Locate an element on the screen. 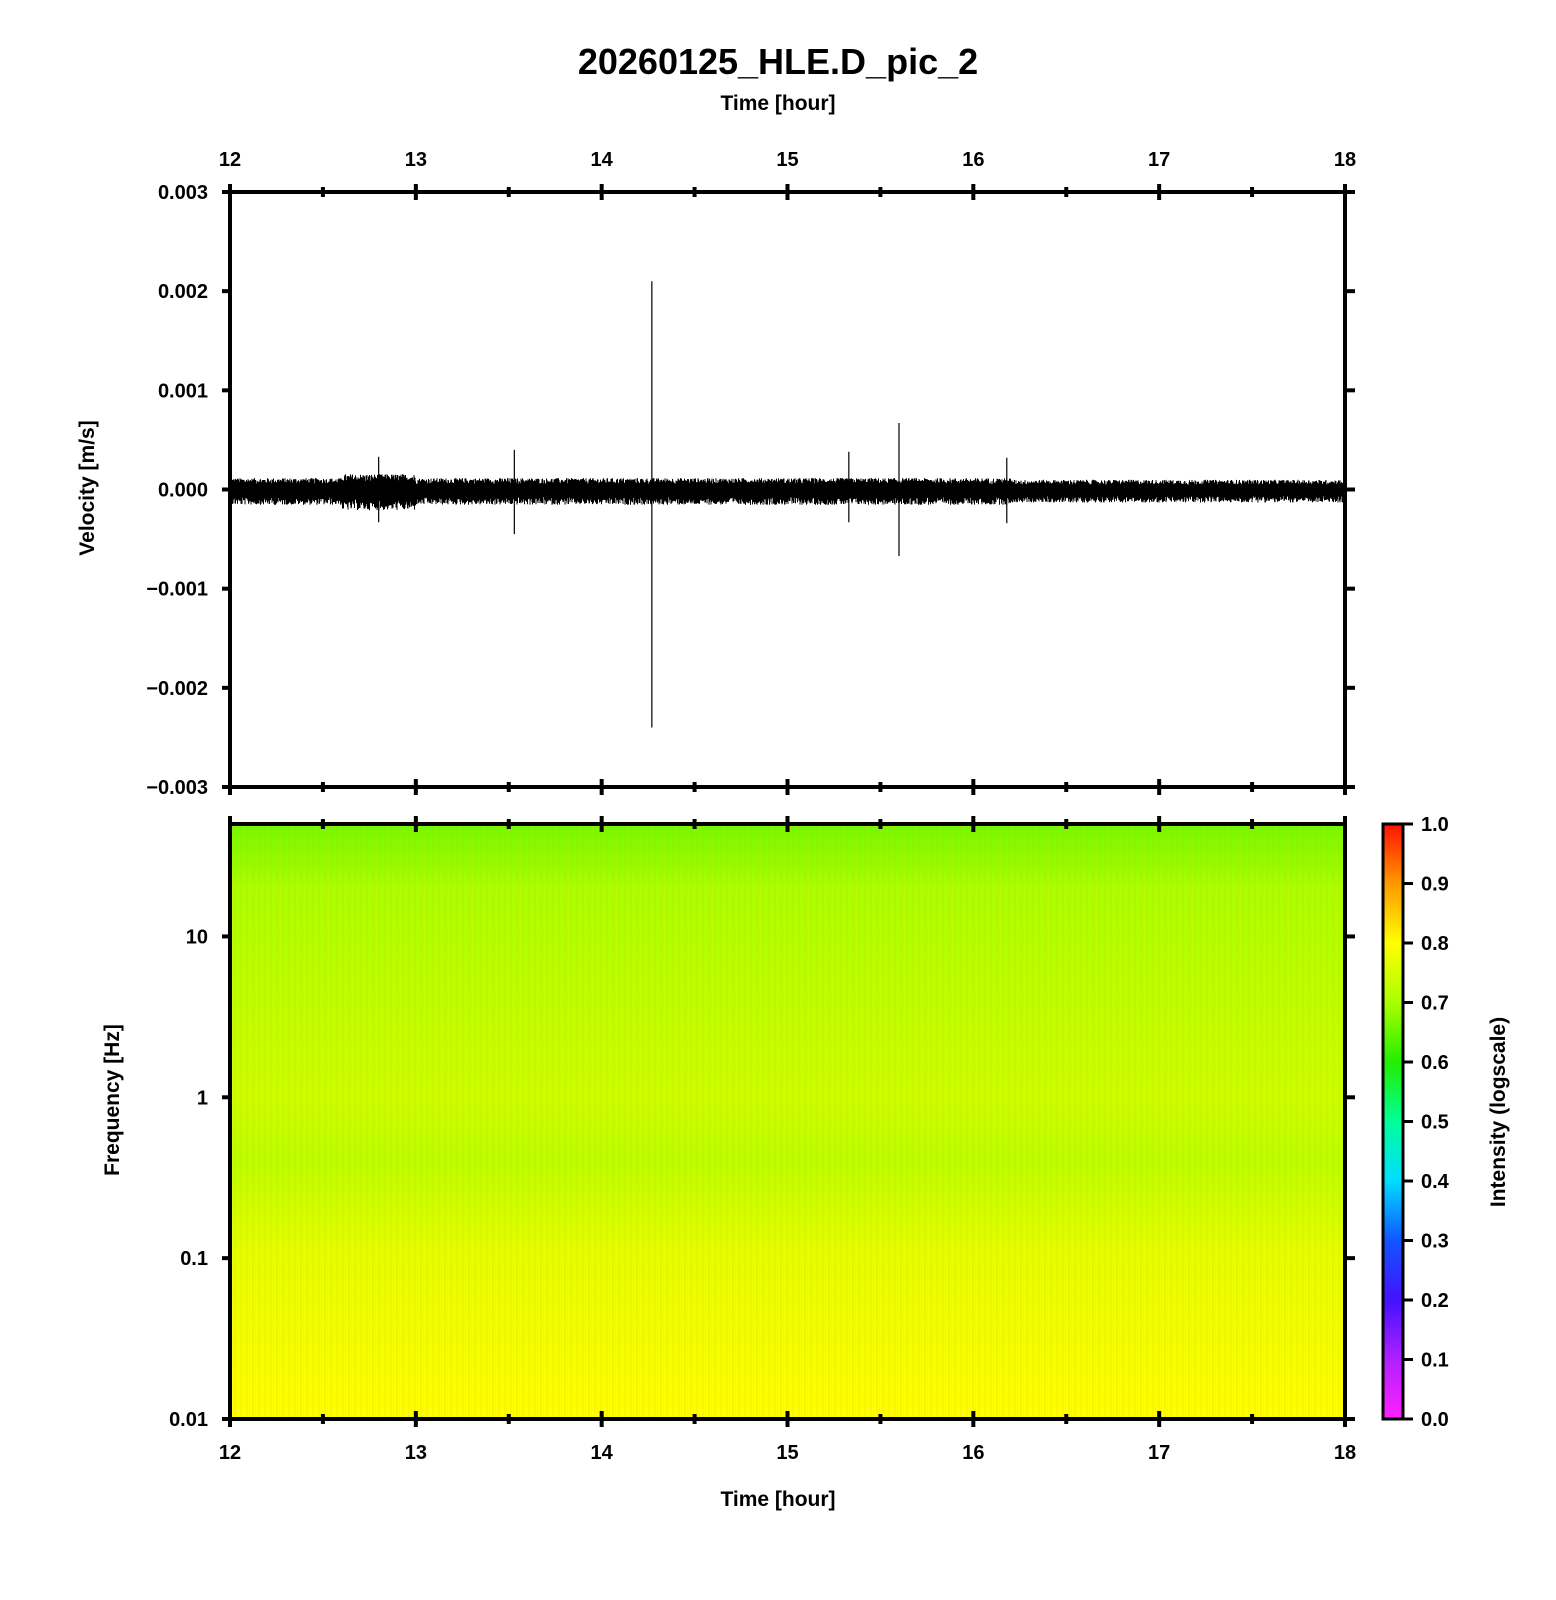  spectrogram-x-tick-label: 15 is located at coordinates (787, 1453).